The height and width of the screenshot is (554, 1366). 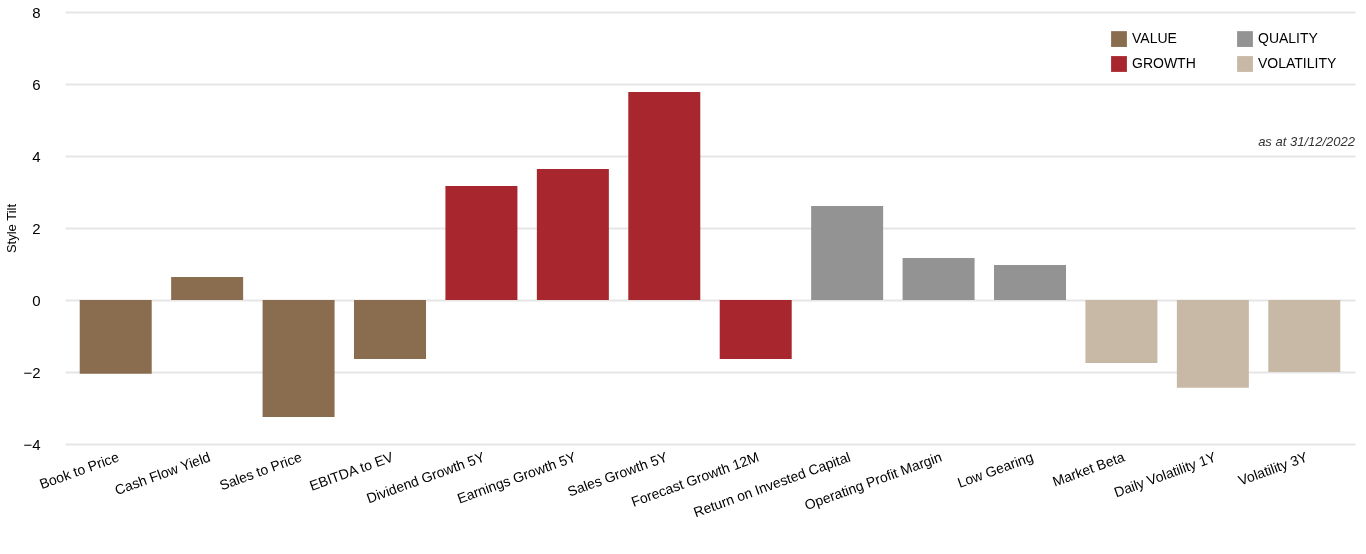 What do you see at coordinates (36, 84) in the screenshot?
I see `y-tick-label: 6` at bounding box center [36, 84].